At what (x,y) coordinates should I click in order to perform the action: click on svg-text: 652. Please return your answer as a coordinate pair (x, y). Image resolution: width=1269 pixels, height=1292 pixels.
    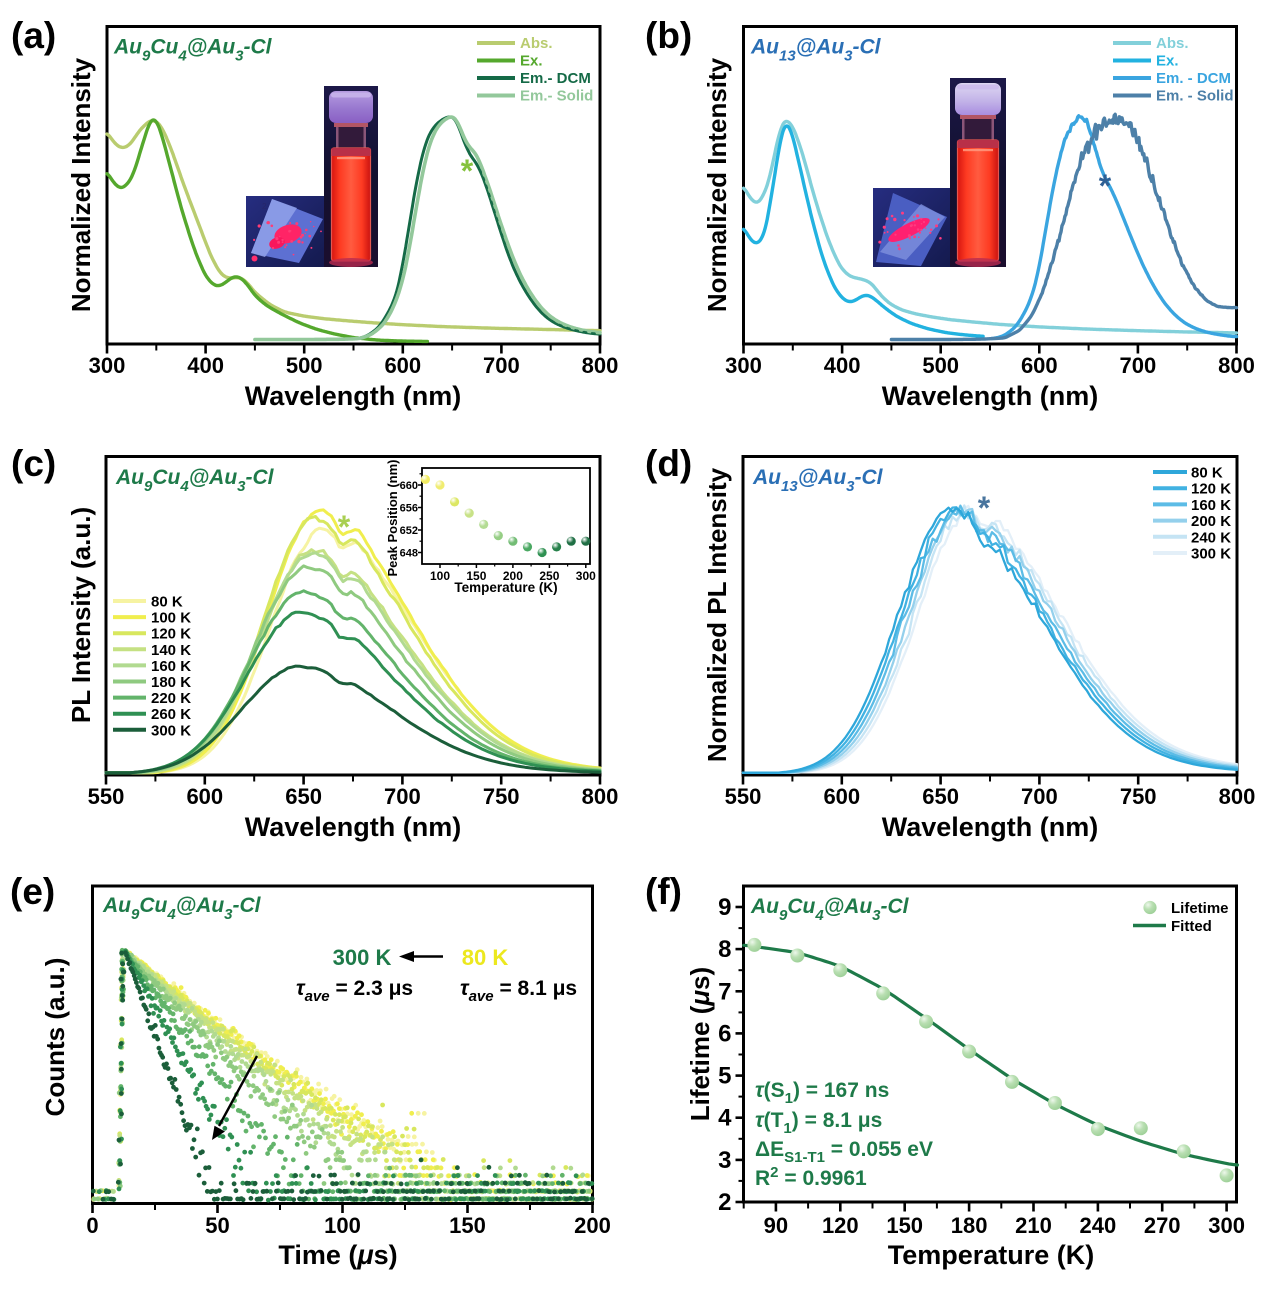
    Looking at the image, I should click on (409, 531).